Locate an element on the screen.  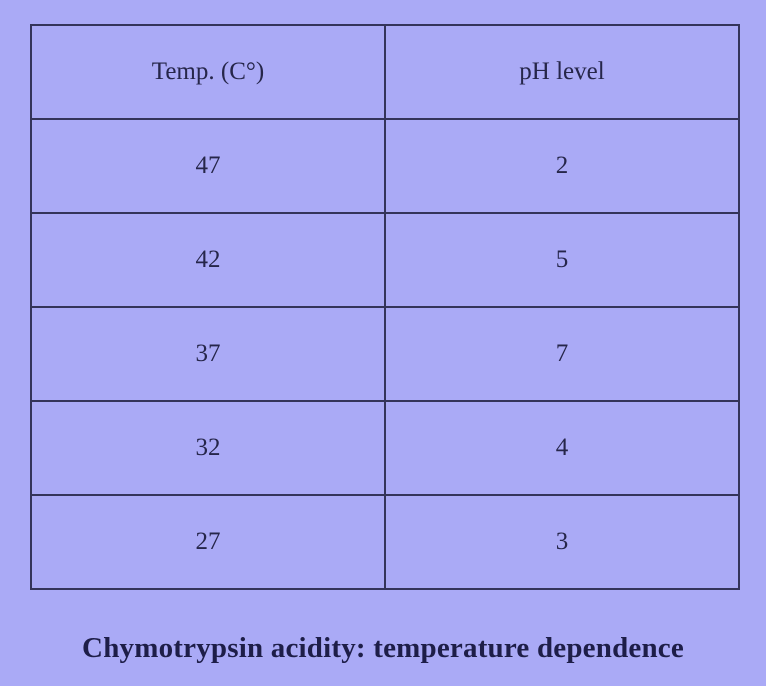
table-row: 42 5 is located at coordinates (385, 260).